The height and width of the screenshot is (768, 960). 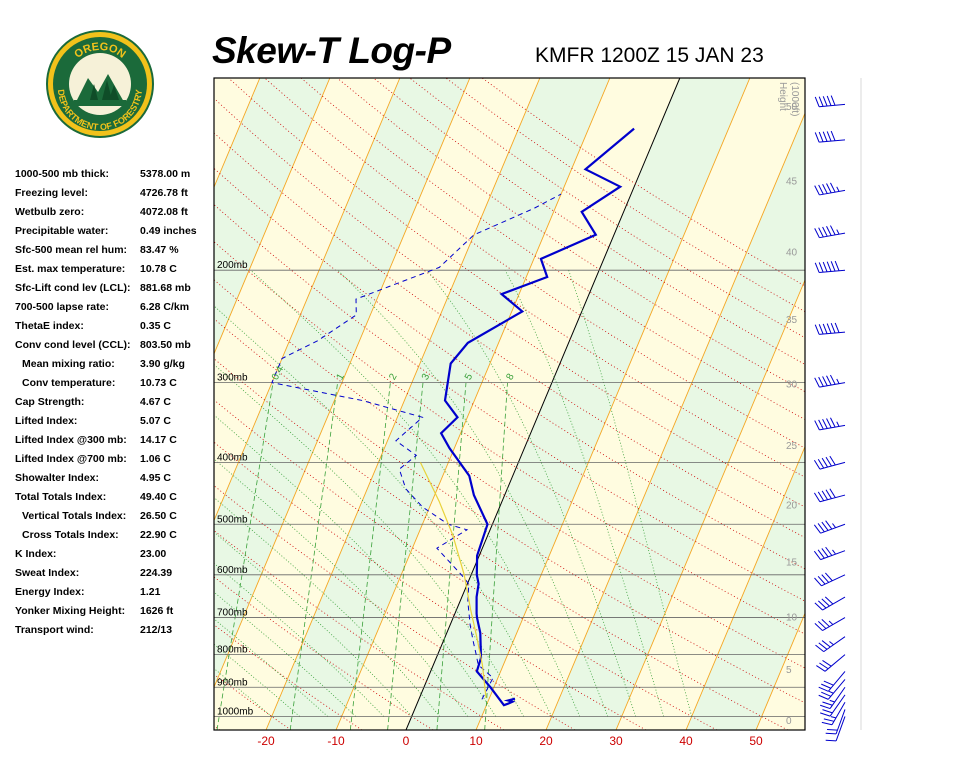 I want to click on height-tick-label: 35, so click(x=792, y=320).